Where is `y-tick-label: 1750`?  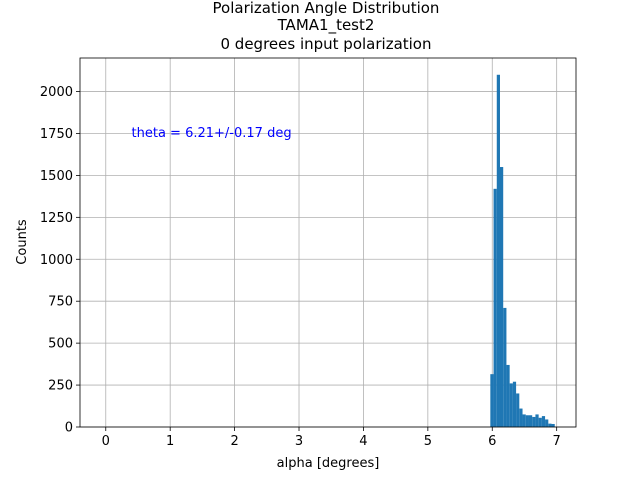
y-tick-label: 1750 is located at coordinates (56, 134).